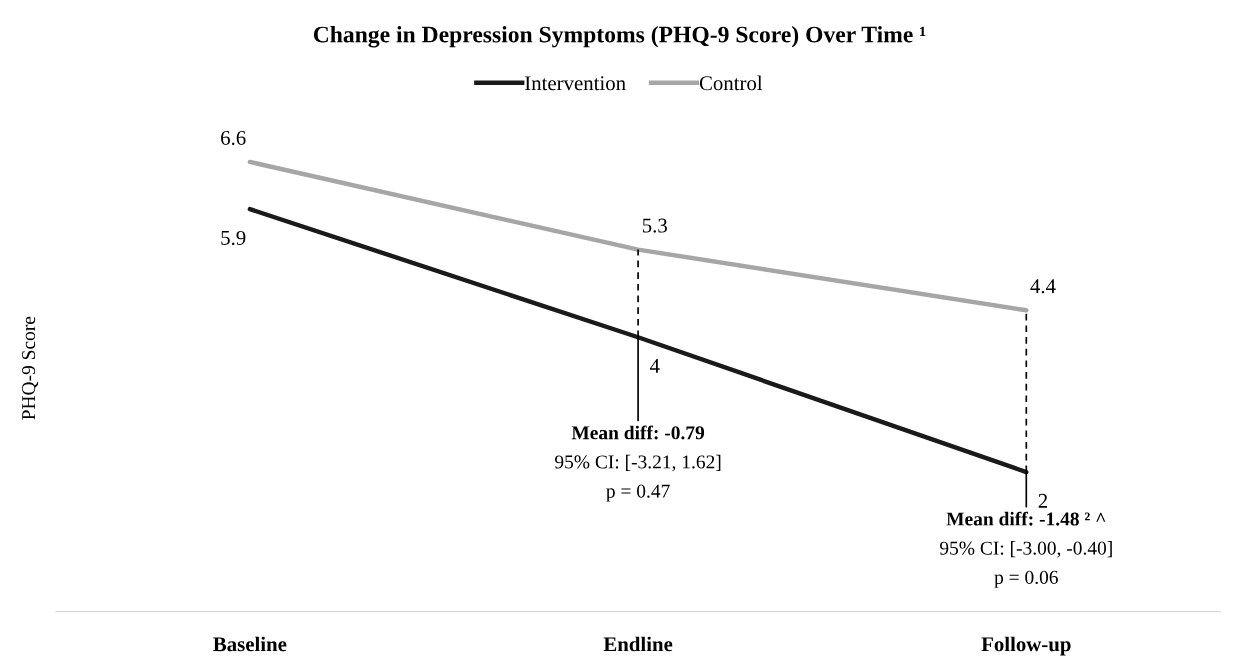 Image resolution: width=1239 pixels, height=667 pixels. Describe the element at coordinates (619, 36) in the screenshot. I see `chart-title: Change in Depression Symptoms (PHQ-9 Score) Over Time ¹` at that location.